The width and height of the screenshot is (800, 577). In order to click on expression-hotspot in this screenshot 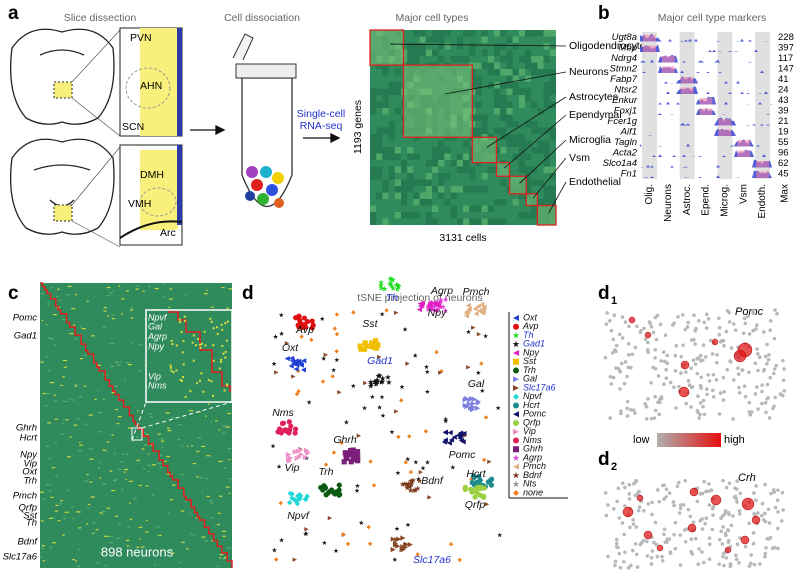, I will do `click(685, 365)`.